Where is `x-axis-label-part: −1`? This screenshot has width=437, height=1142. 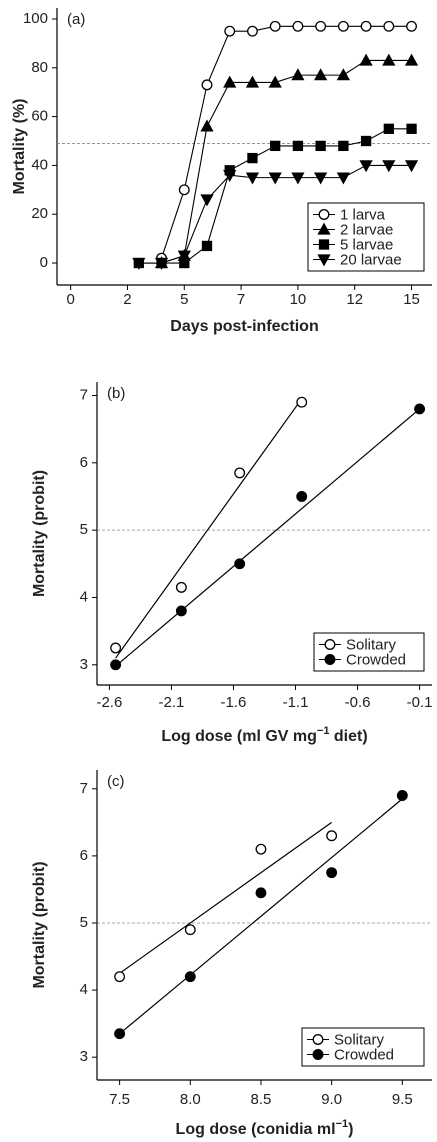
x-axis-label-part: −1 is located at coordinates (342, 1124).